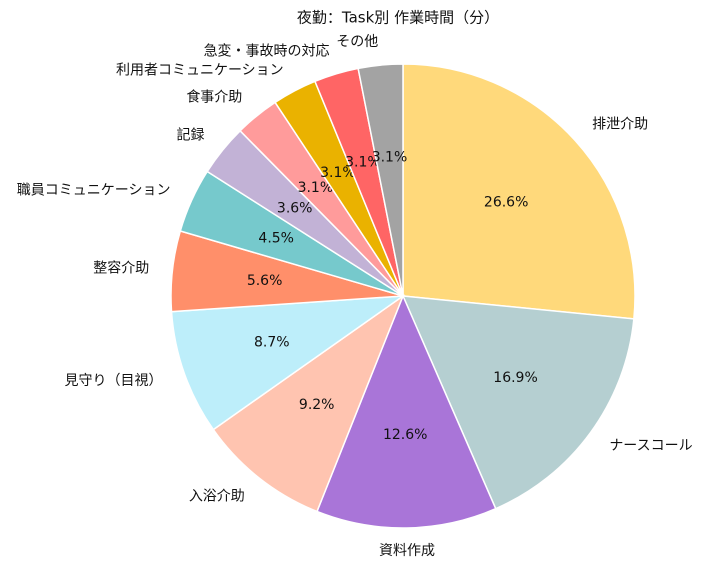  I want to click on slice-label: 見守り（目視）, so click(113, 381).